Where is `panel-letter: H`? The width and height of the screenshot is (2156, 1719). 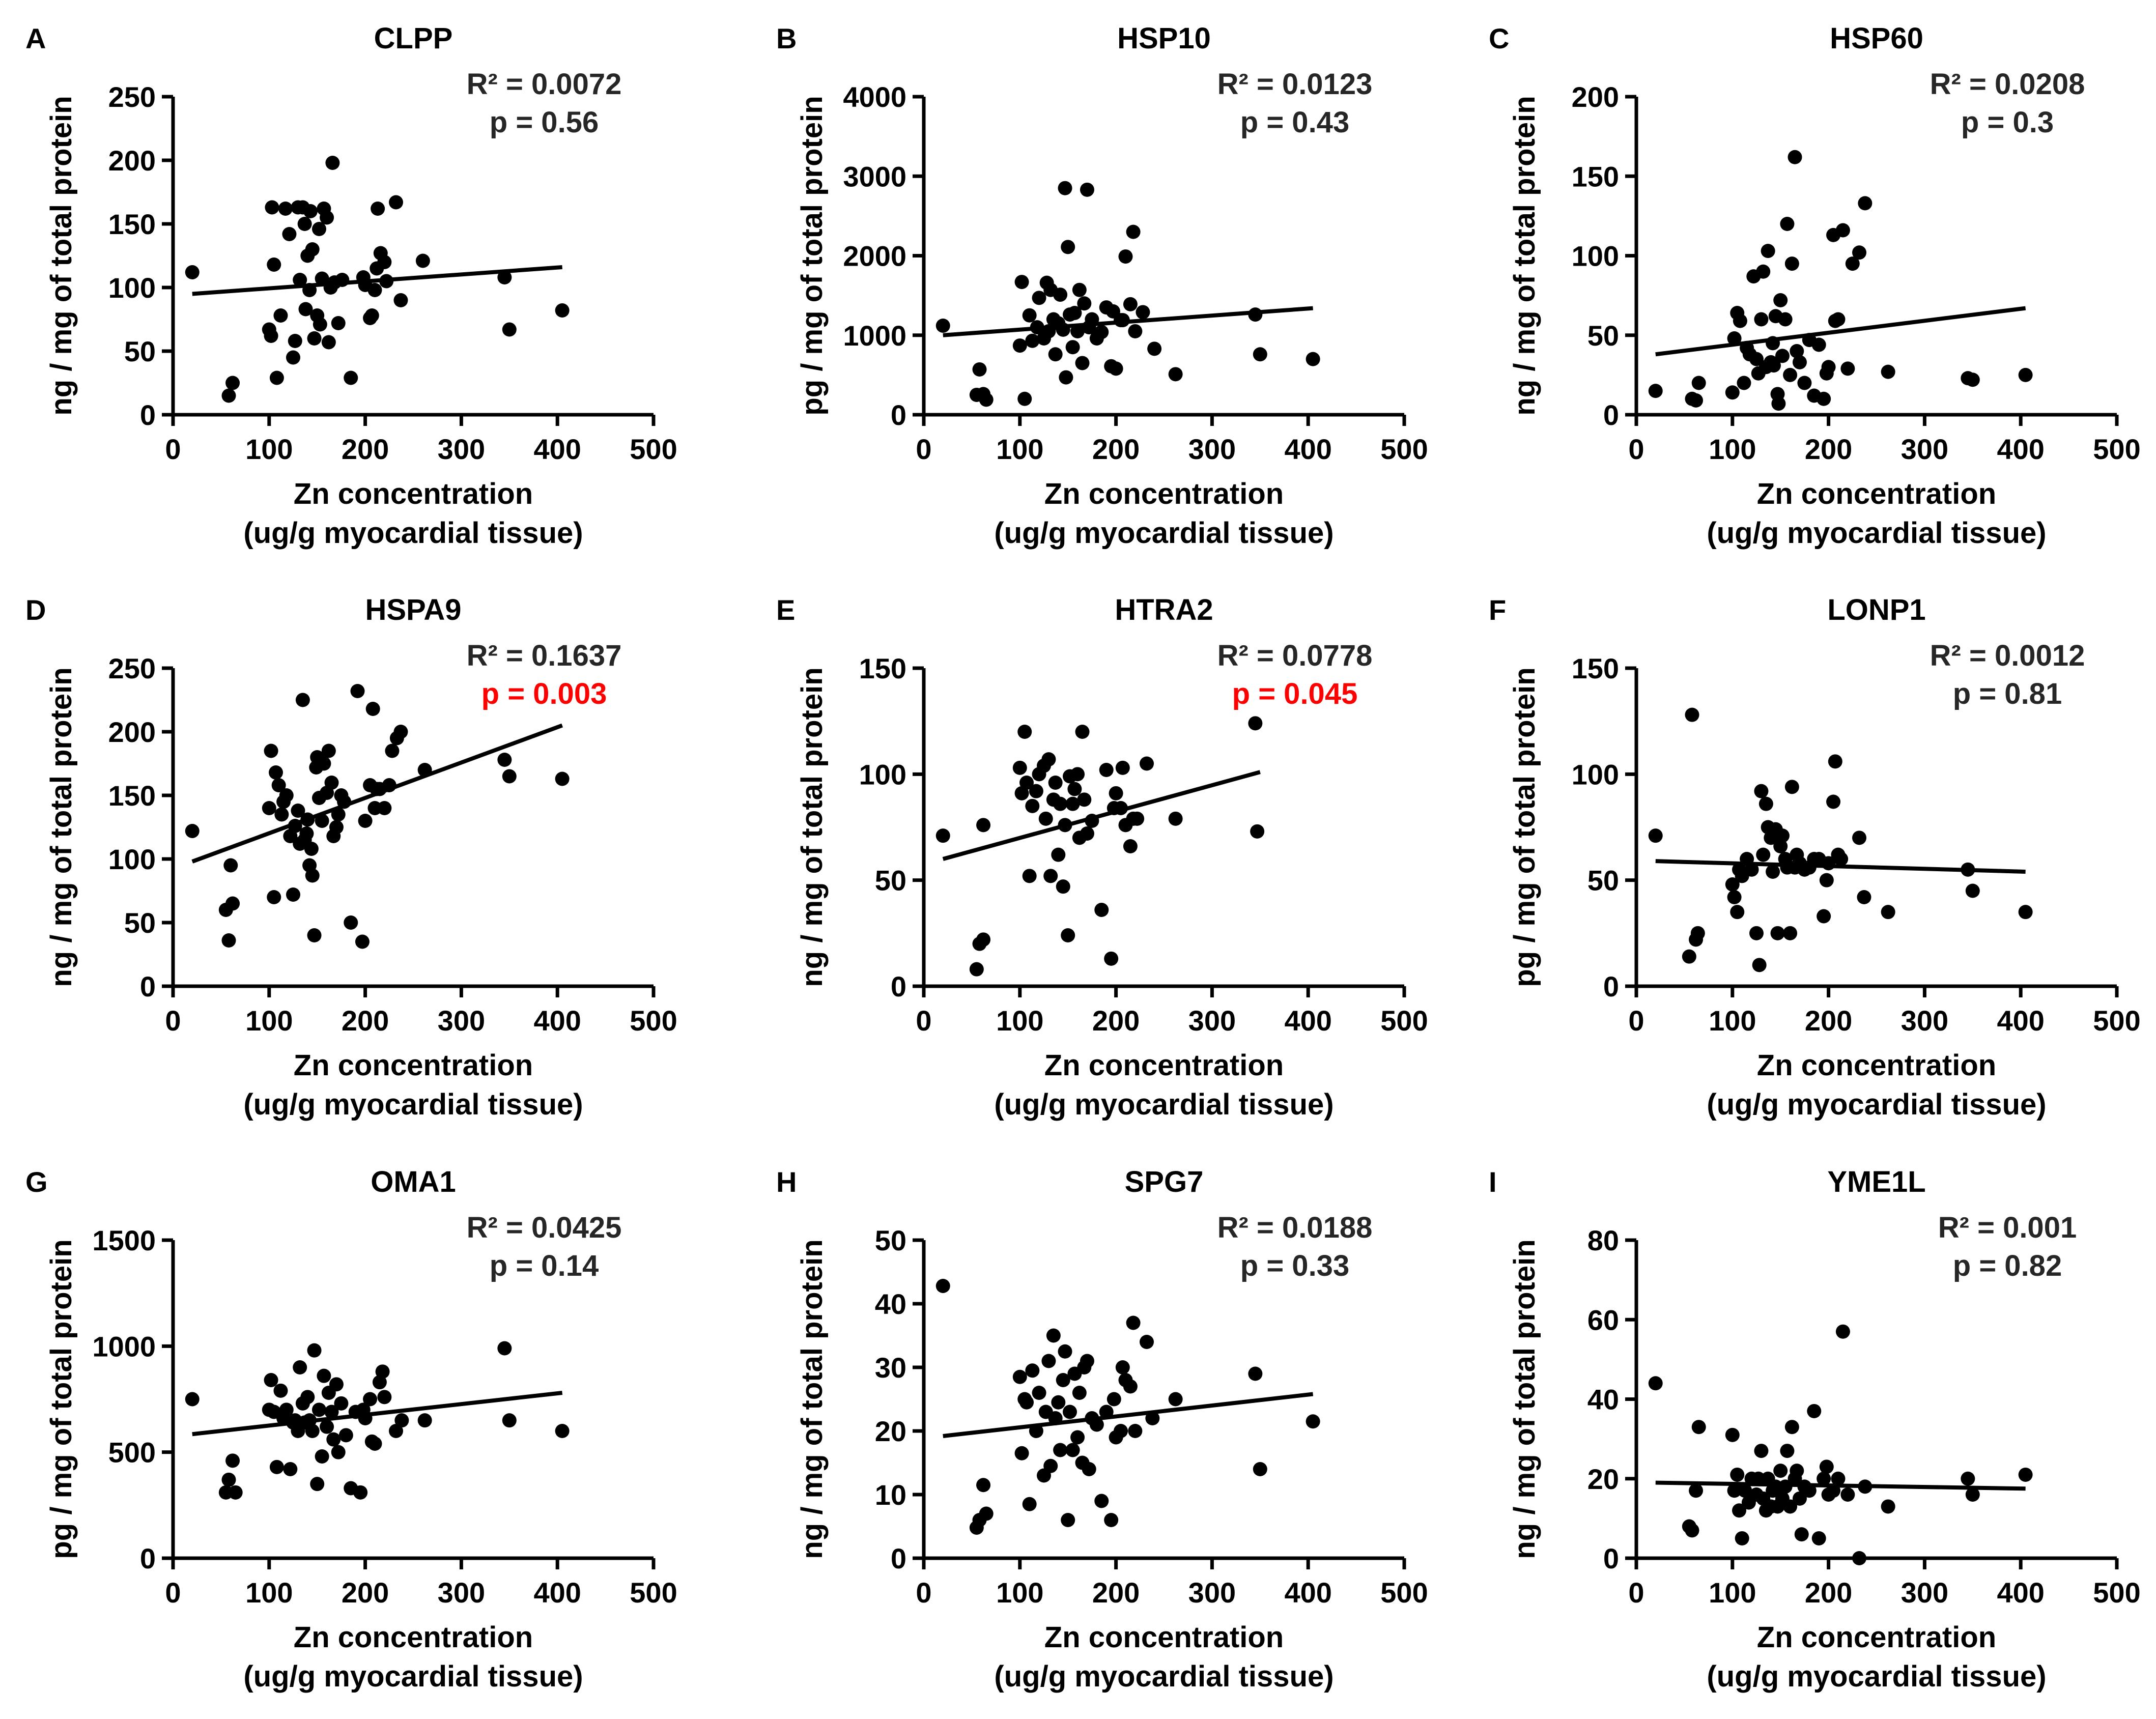 panel-letter: H is located at coordinates (787, 1182).